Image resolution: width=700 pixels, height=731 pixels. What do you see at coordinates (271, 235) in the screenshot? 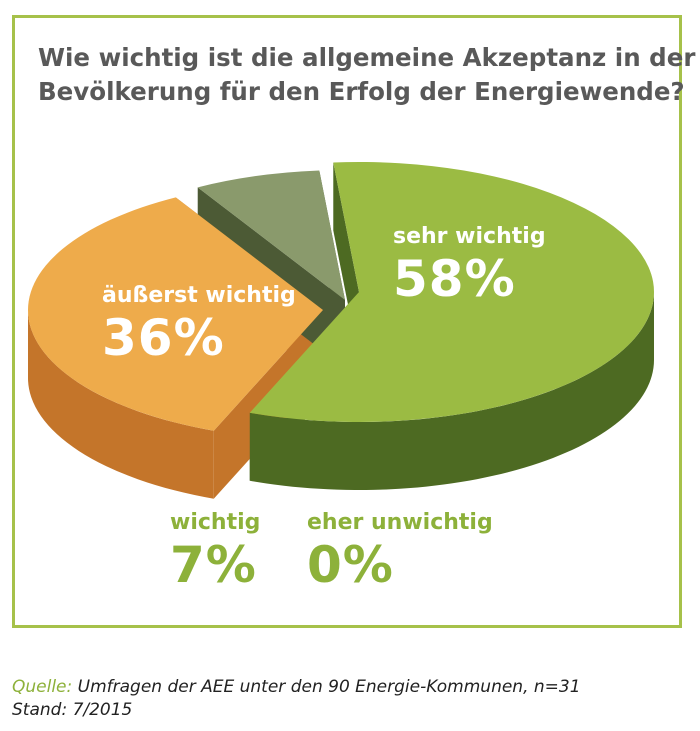
I see `pie-slice-wichtig` at bounding box center [271, 235].